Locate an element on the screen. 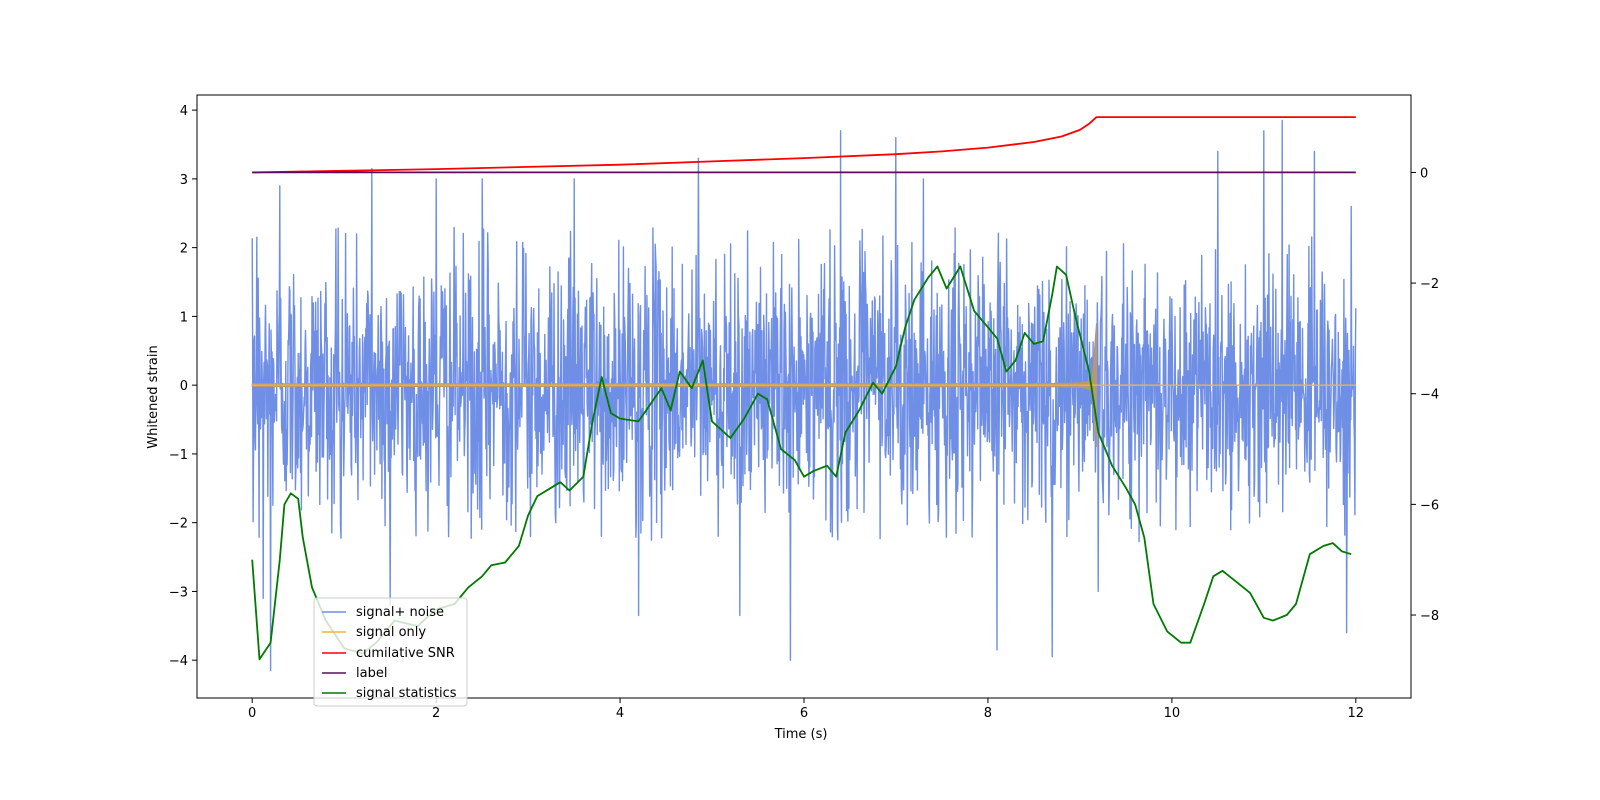  x-tick-label: 4 is located at coordinates (620, 713).